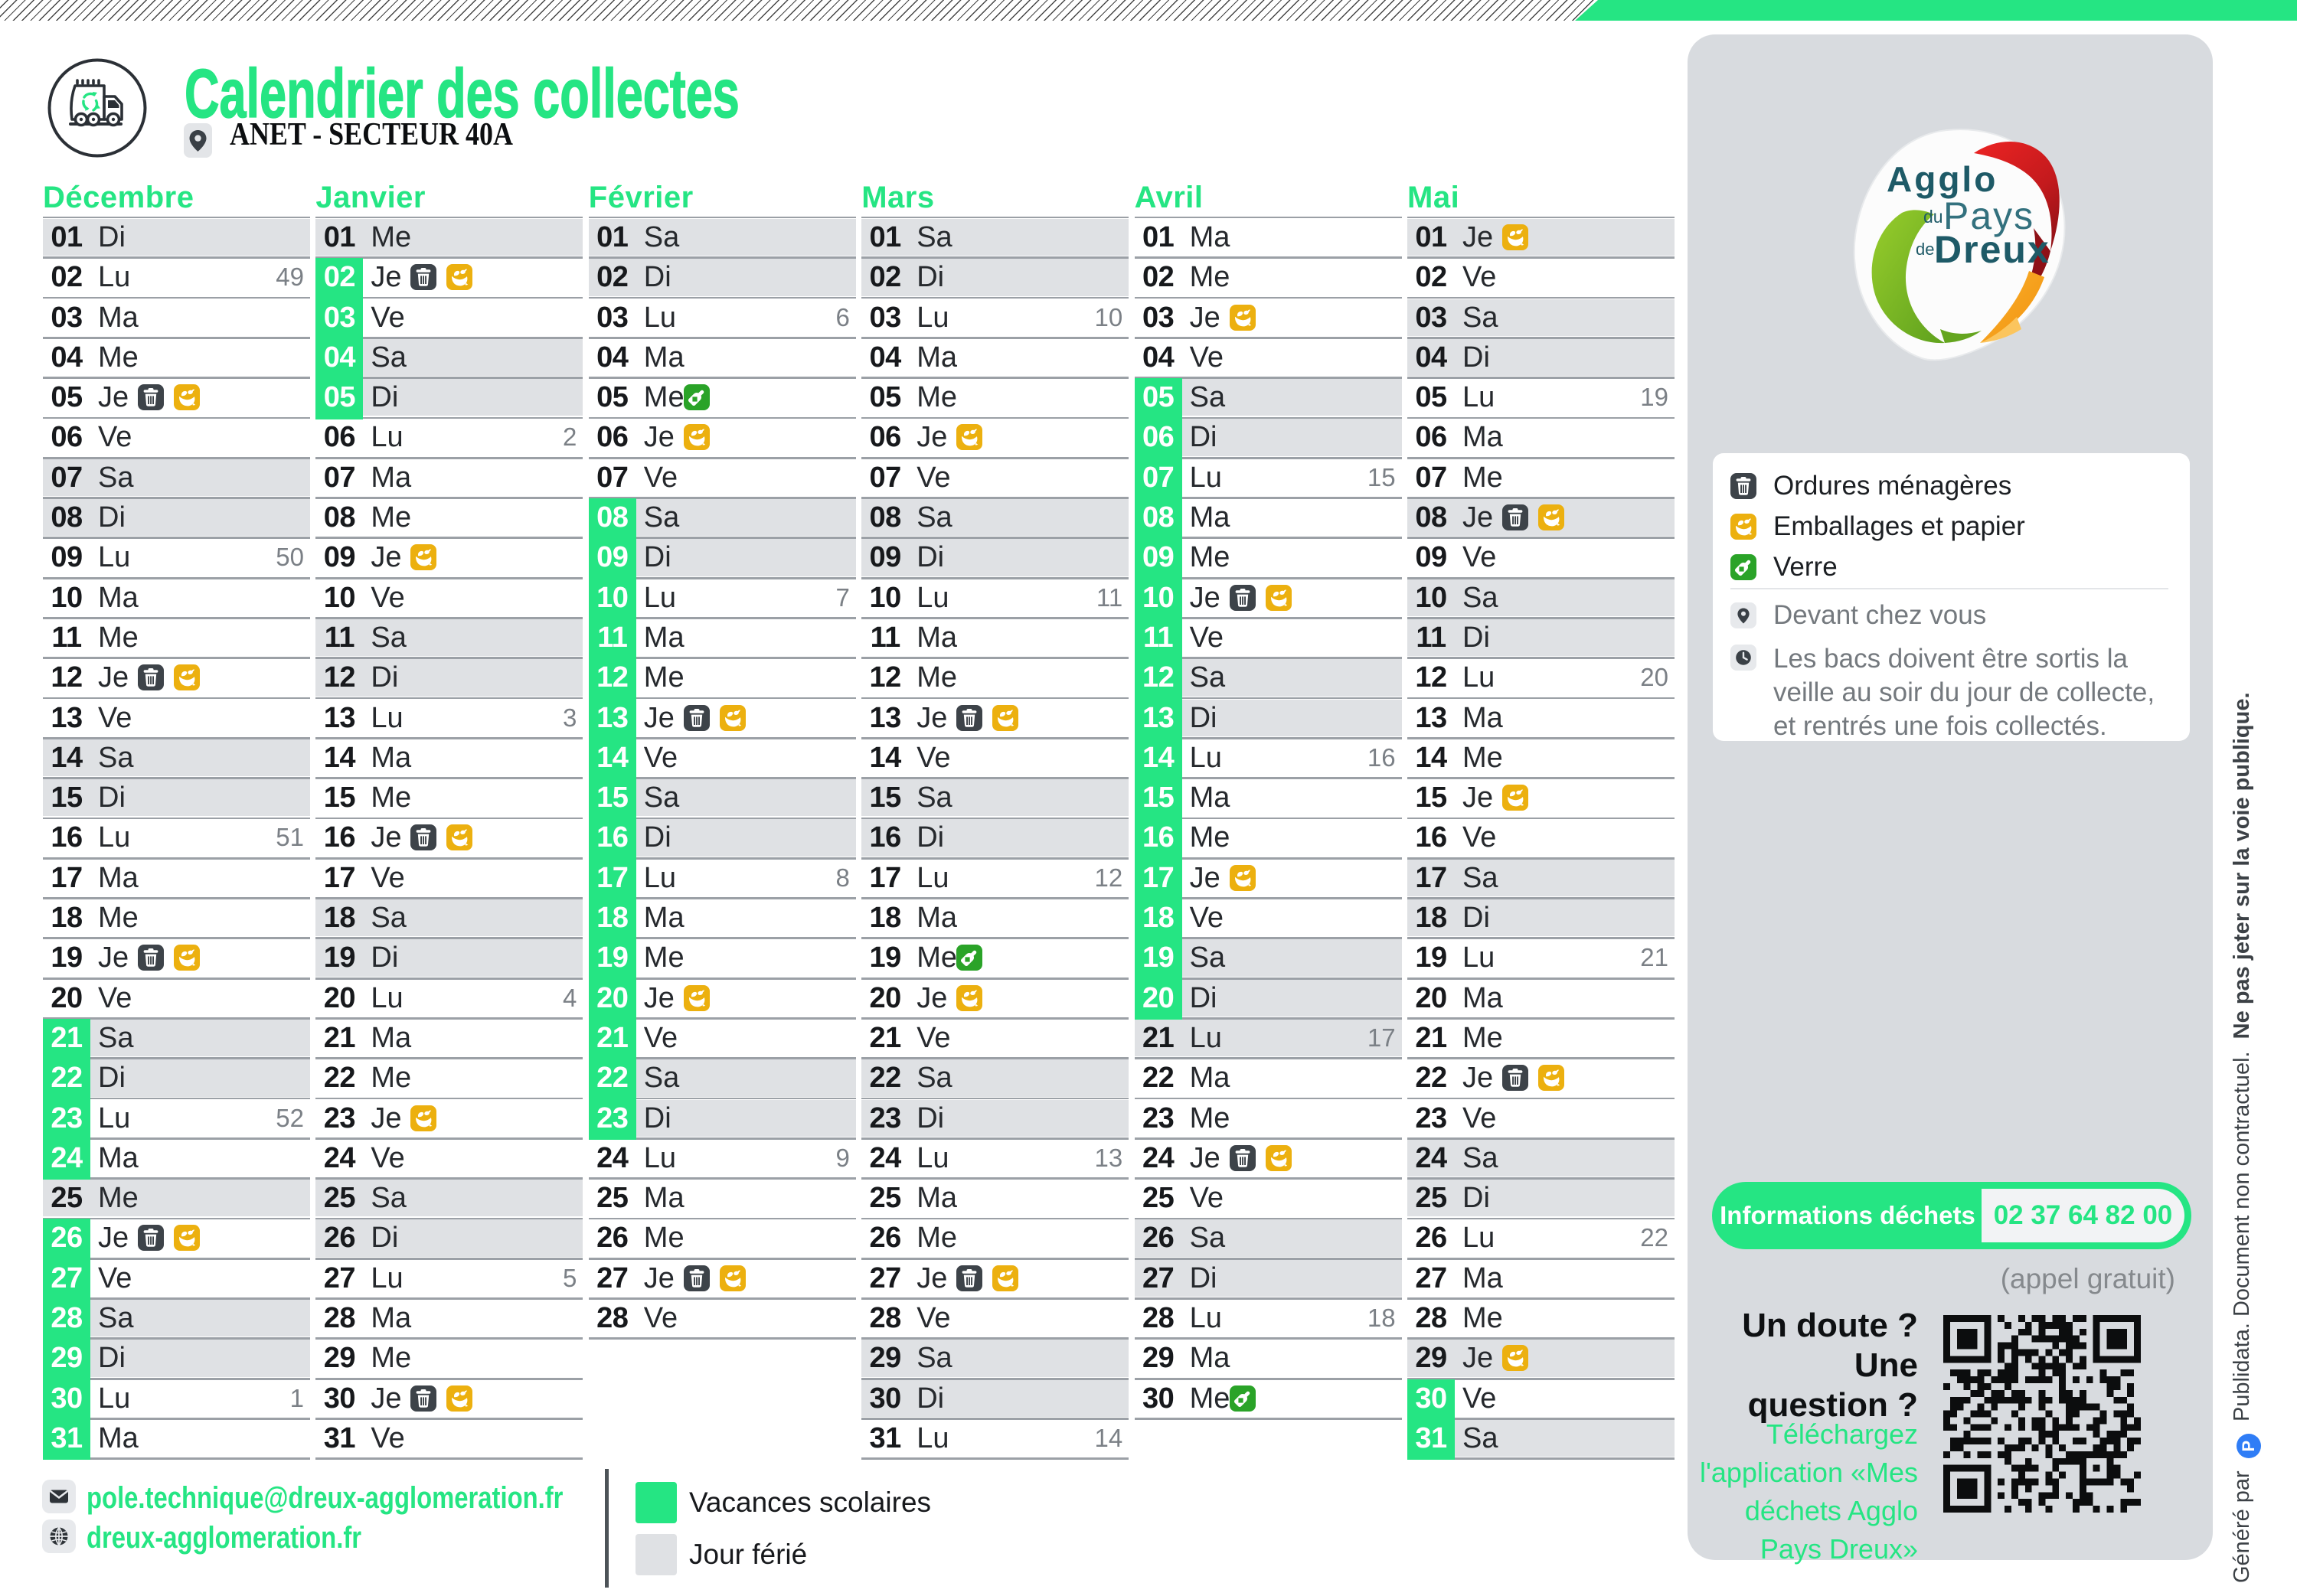 This screenshot has width=2297, height=1596. What do you see at coordinates (1933, 217) in the screenshot?
I see `svg-text: du` at bounding box center [1933, 217].